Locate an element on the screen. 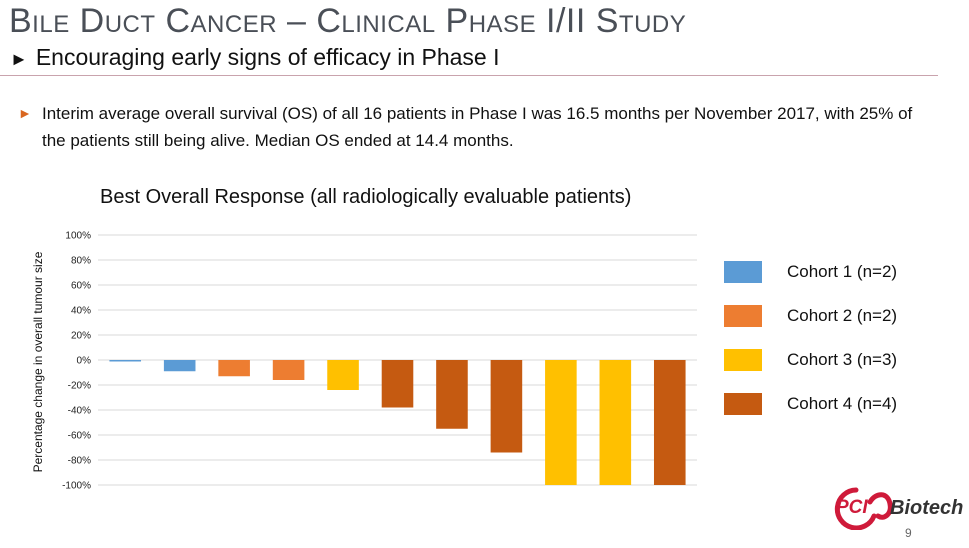 Image resolution: width=969 pixels, height=548 pixels. legend-item-cohort-4: Cohort 4 (n=4) is located at coordinates (810, 404).